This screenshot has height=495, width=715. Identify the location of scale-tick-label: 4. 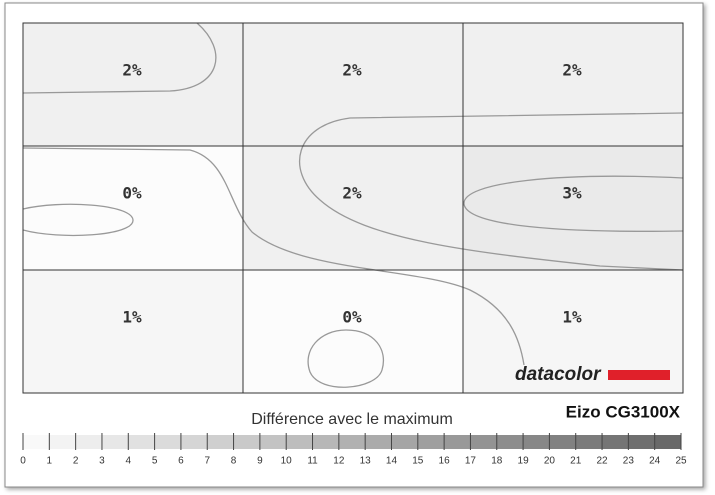
(128, 461).